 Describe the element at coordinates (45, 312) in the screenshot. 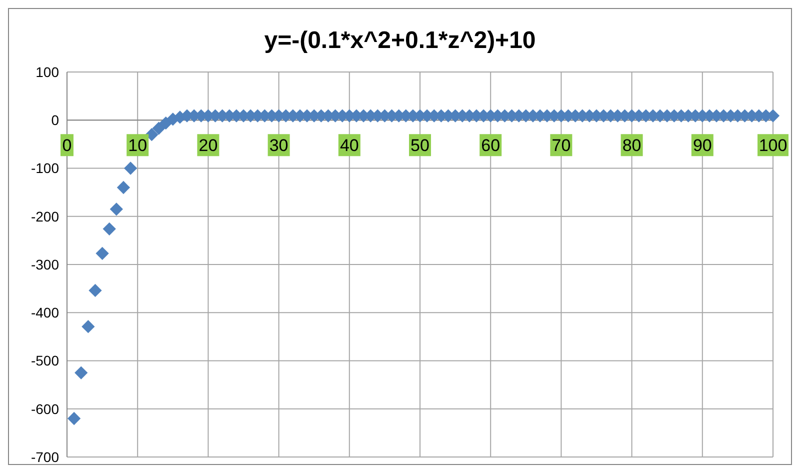

I see `y-tick-label: -400` at that location.